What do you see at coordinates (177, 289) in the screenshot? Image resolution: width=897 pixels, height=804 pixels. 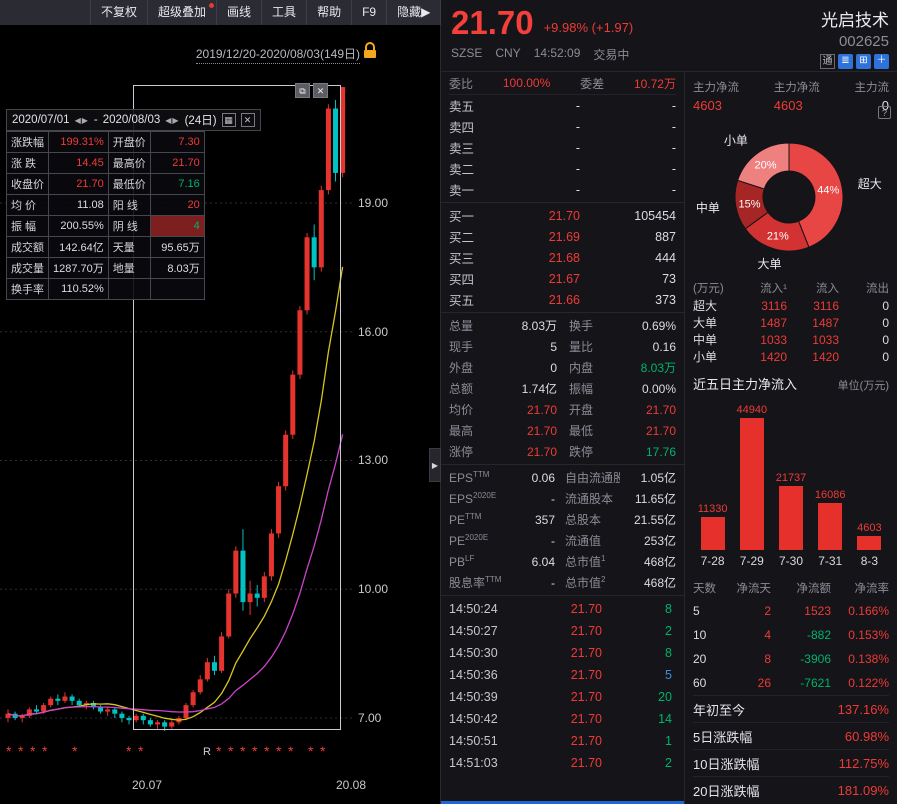 I see `empty-cell` at bounding box center [177, 289].